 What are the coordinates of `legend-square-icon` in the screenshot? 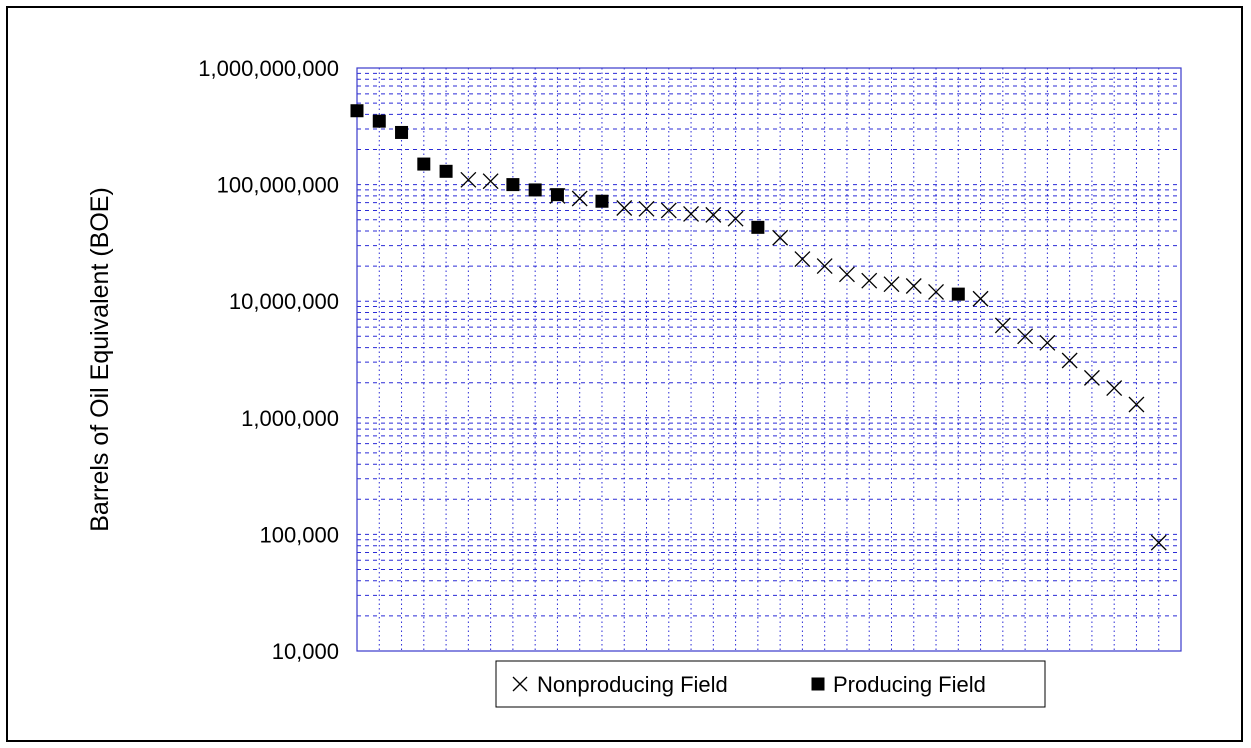 It's located at (818, 684).